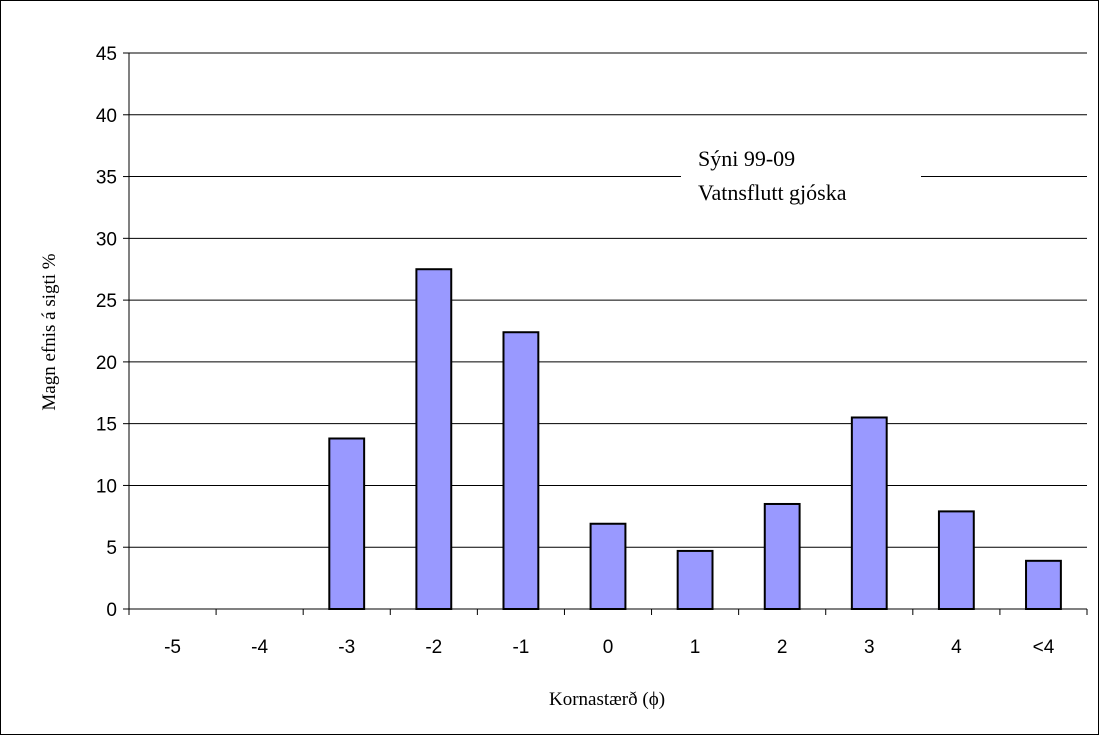 The image size is (1099, 736). What do you see at coordinates (346, 647) in the screenshot?
I see `x-tick-label: -3` at bounding box center [346, 647].